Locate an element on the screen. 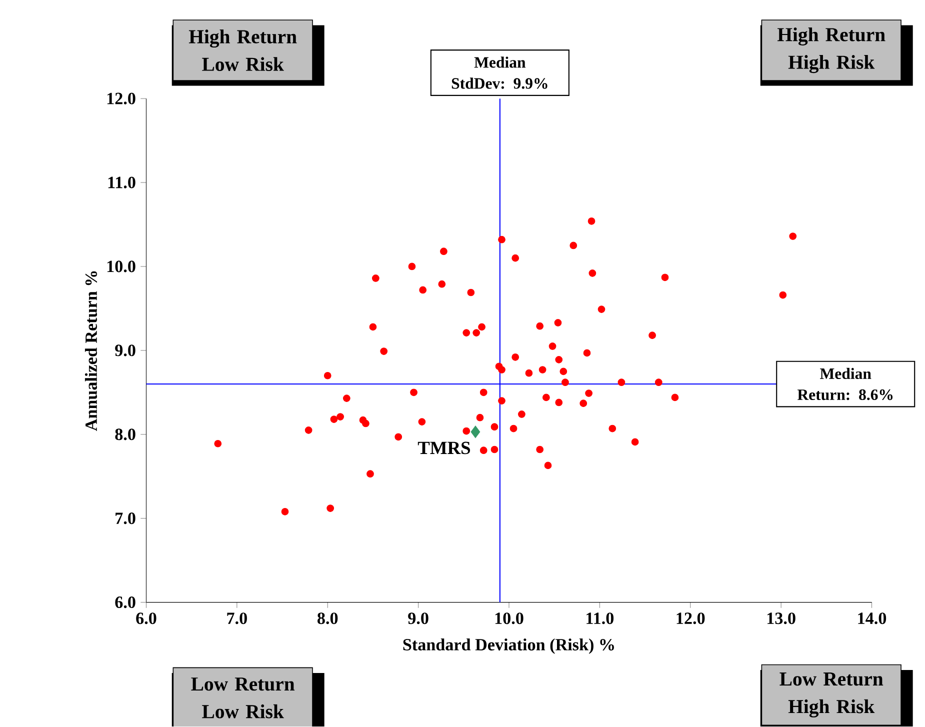 The width and height of the screenshot is (925, 727). x-tick-label: 8.0 is located at coordinates (328, 618).